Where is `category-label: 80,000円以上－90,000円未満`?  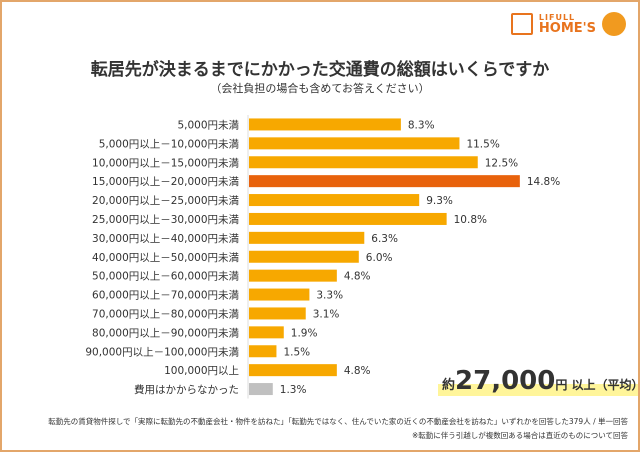 category-label: 80,000円以上－90,000円未満 is located at coordinates (165, 333).